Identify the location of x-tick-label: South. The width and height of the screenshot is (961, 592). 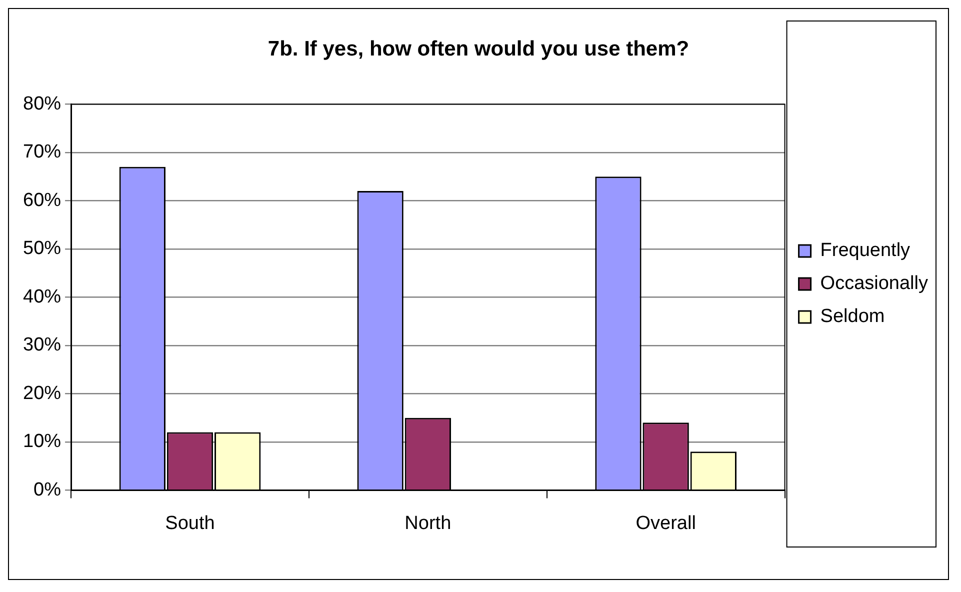
(190, 523).